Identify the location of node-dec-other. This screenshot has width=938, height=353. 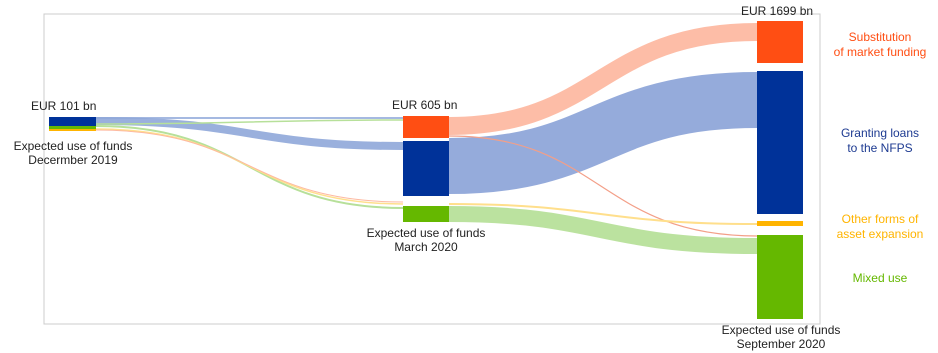
(72, 130).